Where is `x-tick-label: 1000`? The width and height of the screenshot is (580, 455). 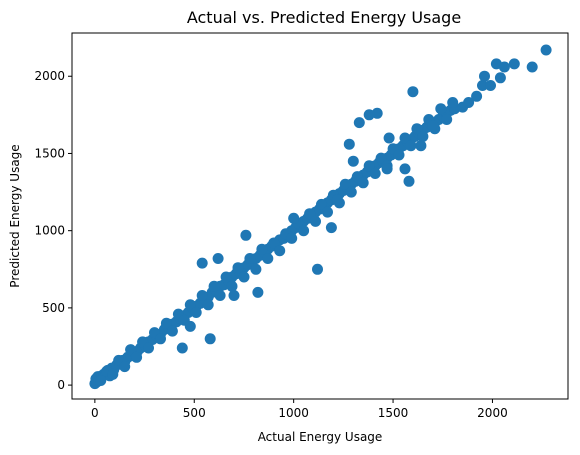 x-tick-label: 1000 is located at coordinates (293, 413).